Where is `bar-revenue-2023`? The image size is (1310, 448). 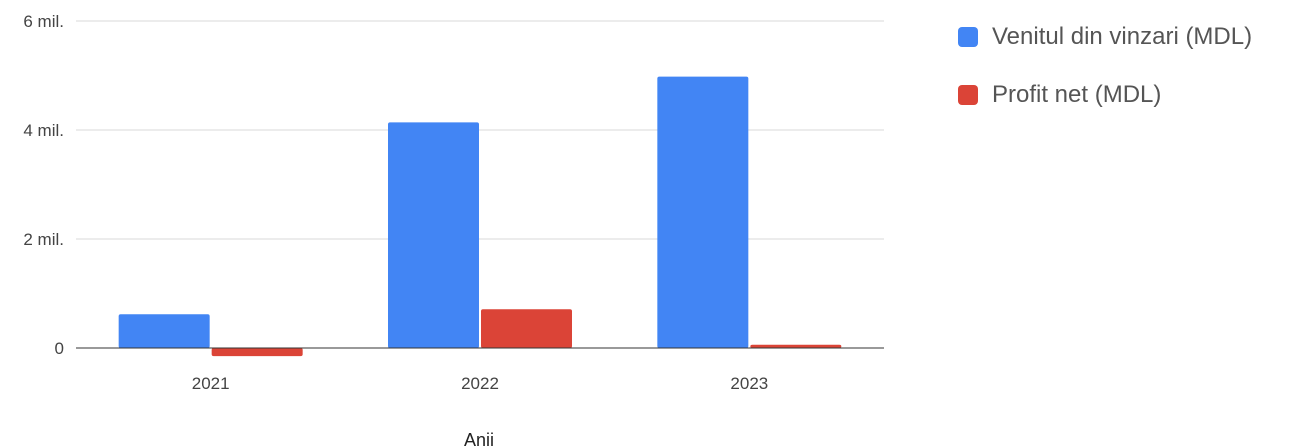
bar-revenue-2023 is located at coordinates (703, 212).